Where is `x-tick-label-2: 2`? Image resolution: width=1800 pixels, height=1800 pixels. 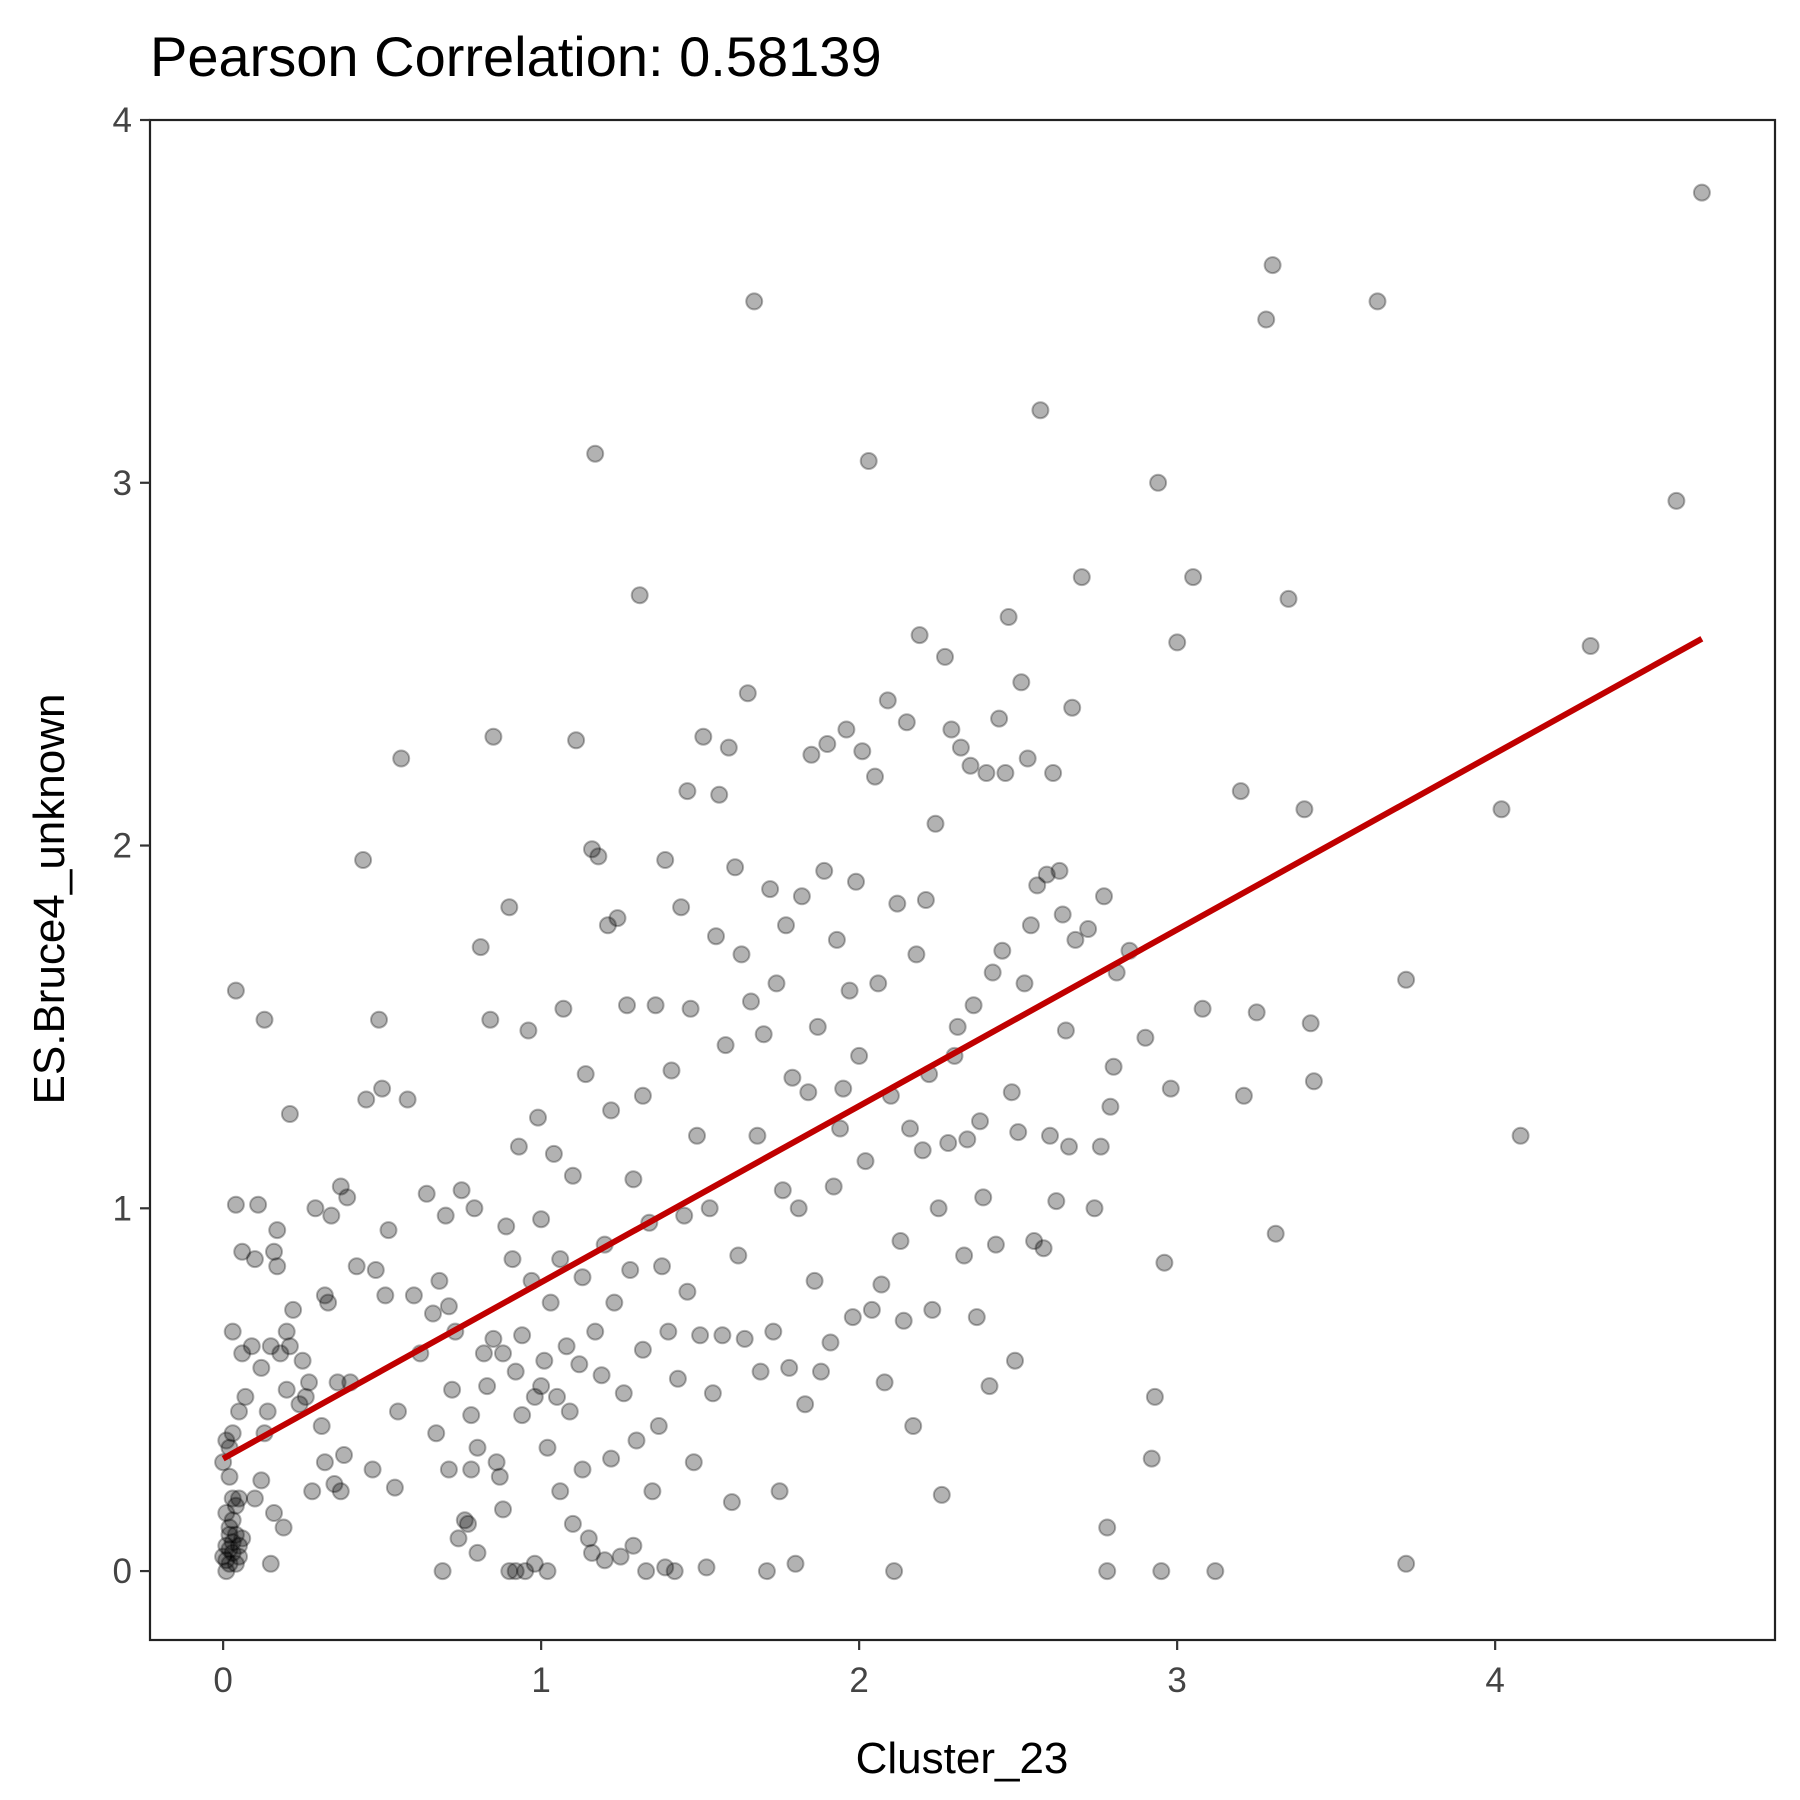
x-tick-label-2: 2 is located at coordinates (858, 1680).